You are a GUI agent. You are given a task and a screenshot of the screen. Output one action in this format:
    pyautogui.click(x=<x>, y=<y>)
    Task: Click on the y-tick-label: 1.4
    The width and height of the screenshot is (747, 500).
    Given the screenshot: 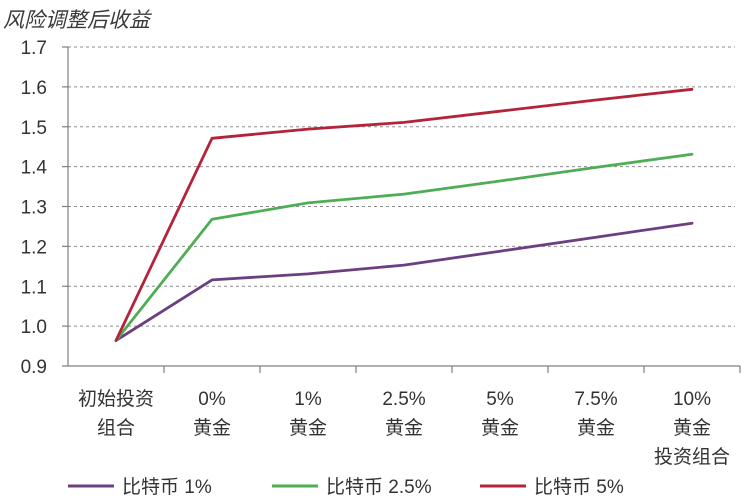 What is the action you would take?
    pyautogui.click(x=34, y=168)
    